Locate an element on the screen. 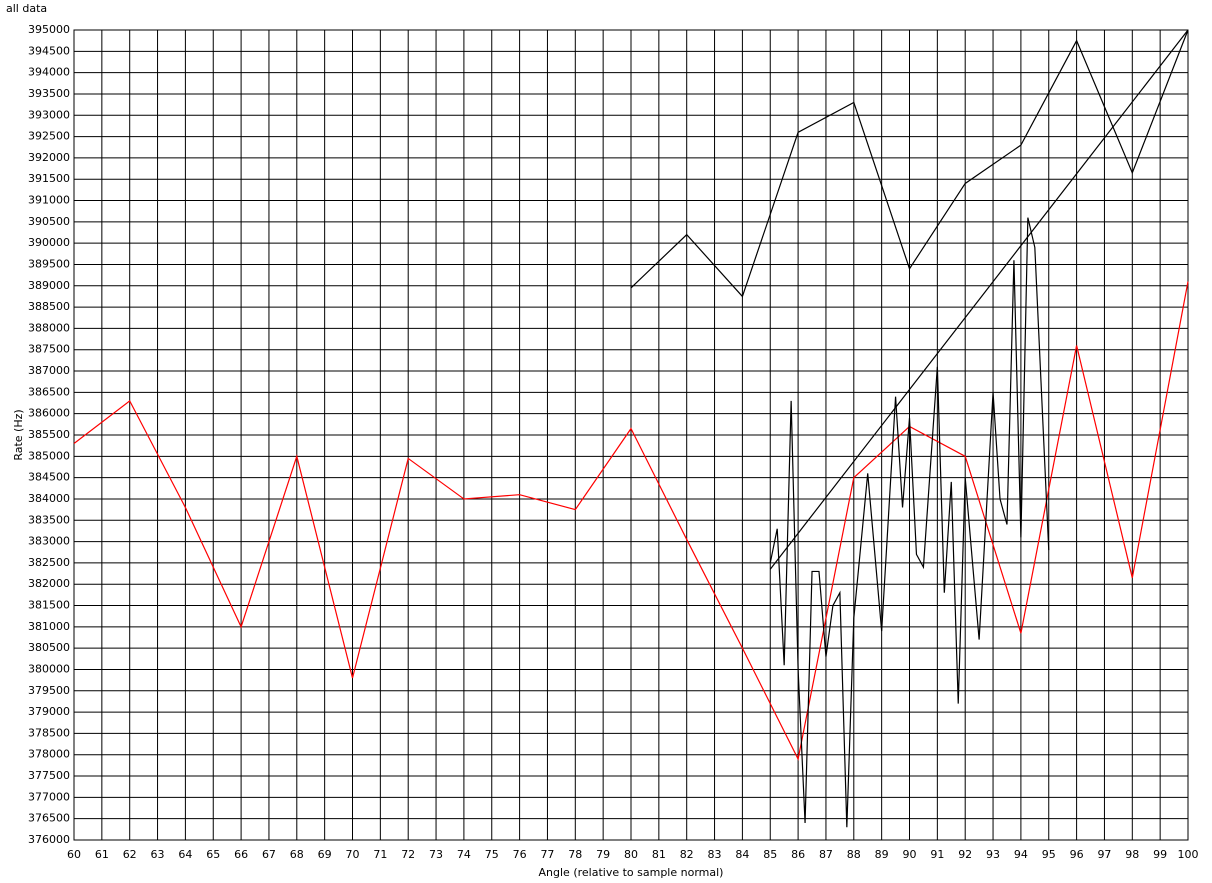 This screenshot has height=883, width=1212. x-tick-label: 94 is located at coordinates (1021, 854).